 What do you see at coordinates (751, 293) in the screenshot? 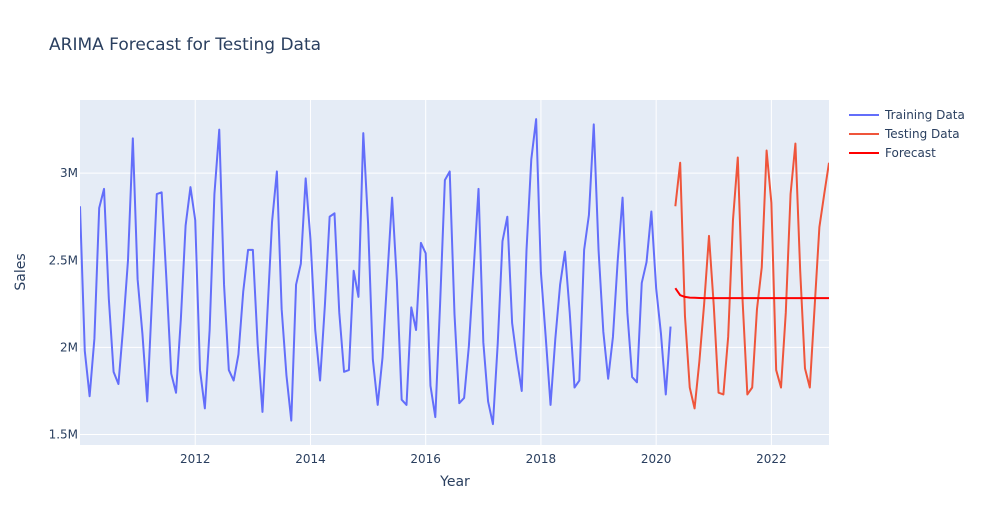
I see `series-line-forecast` at bounding box center [751, 293].